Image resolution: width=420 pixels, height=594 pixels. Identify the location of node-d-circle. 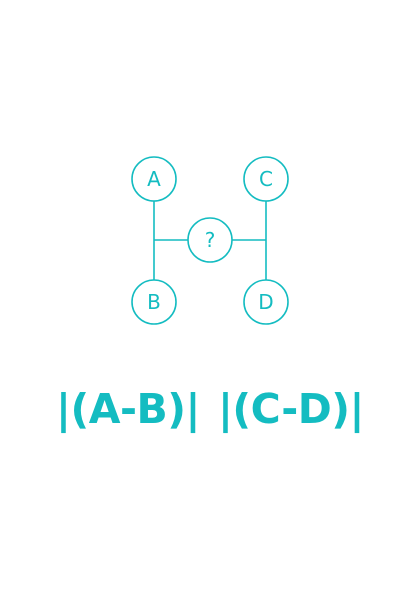
(266, 302).